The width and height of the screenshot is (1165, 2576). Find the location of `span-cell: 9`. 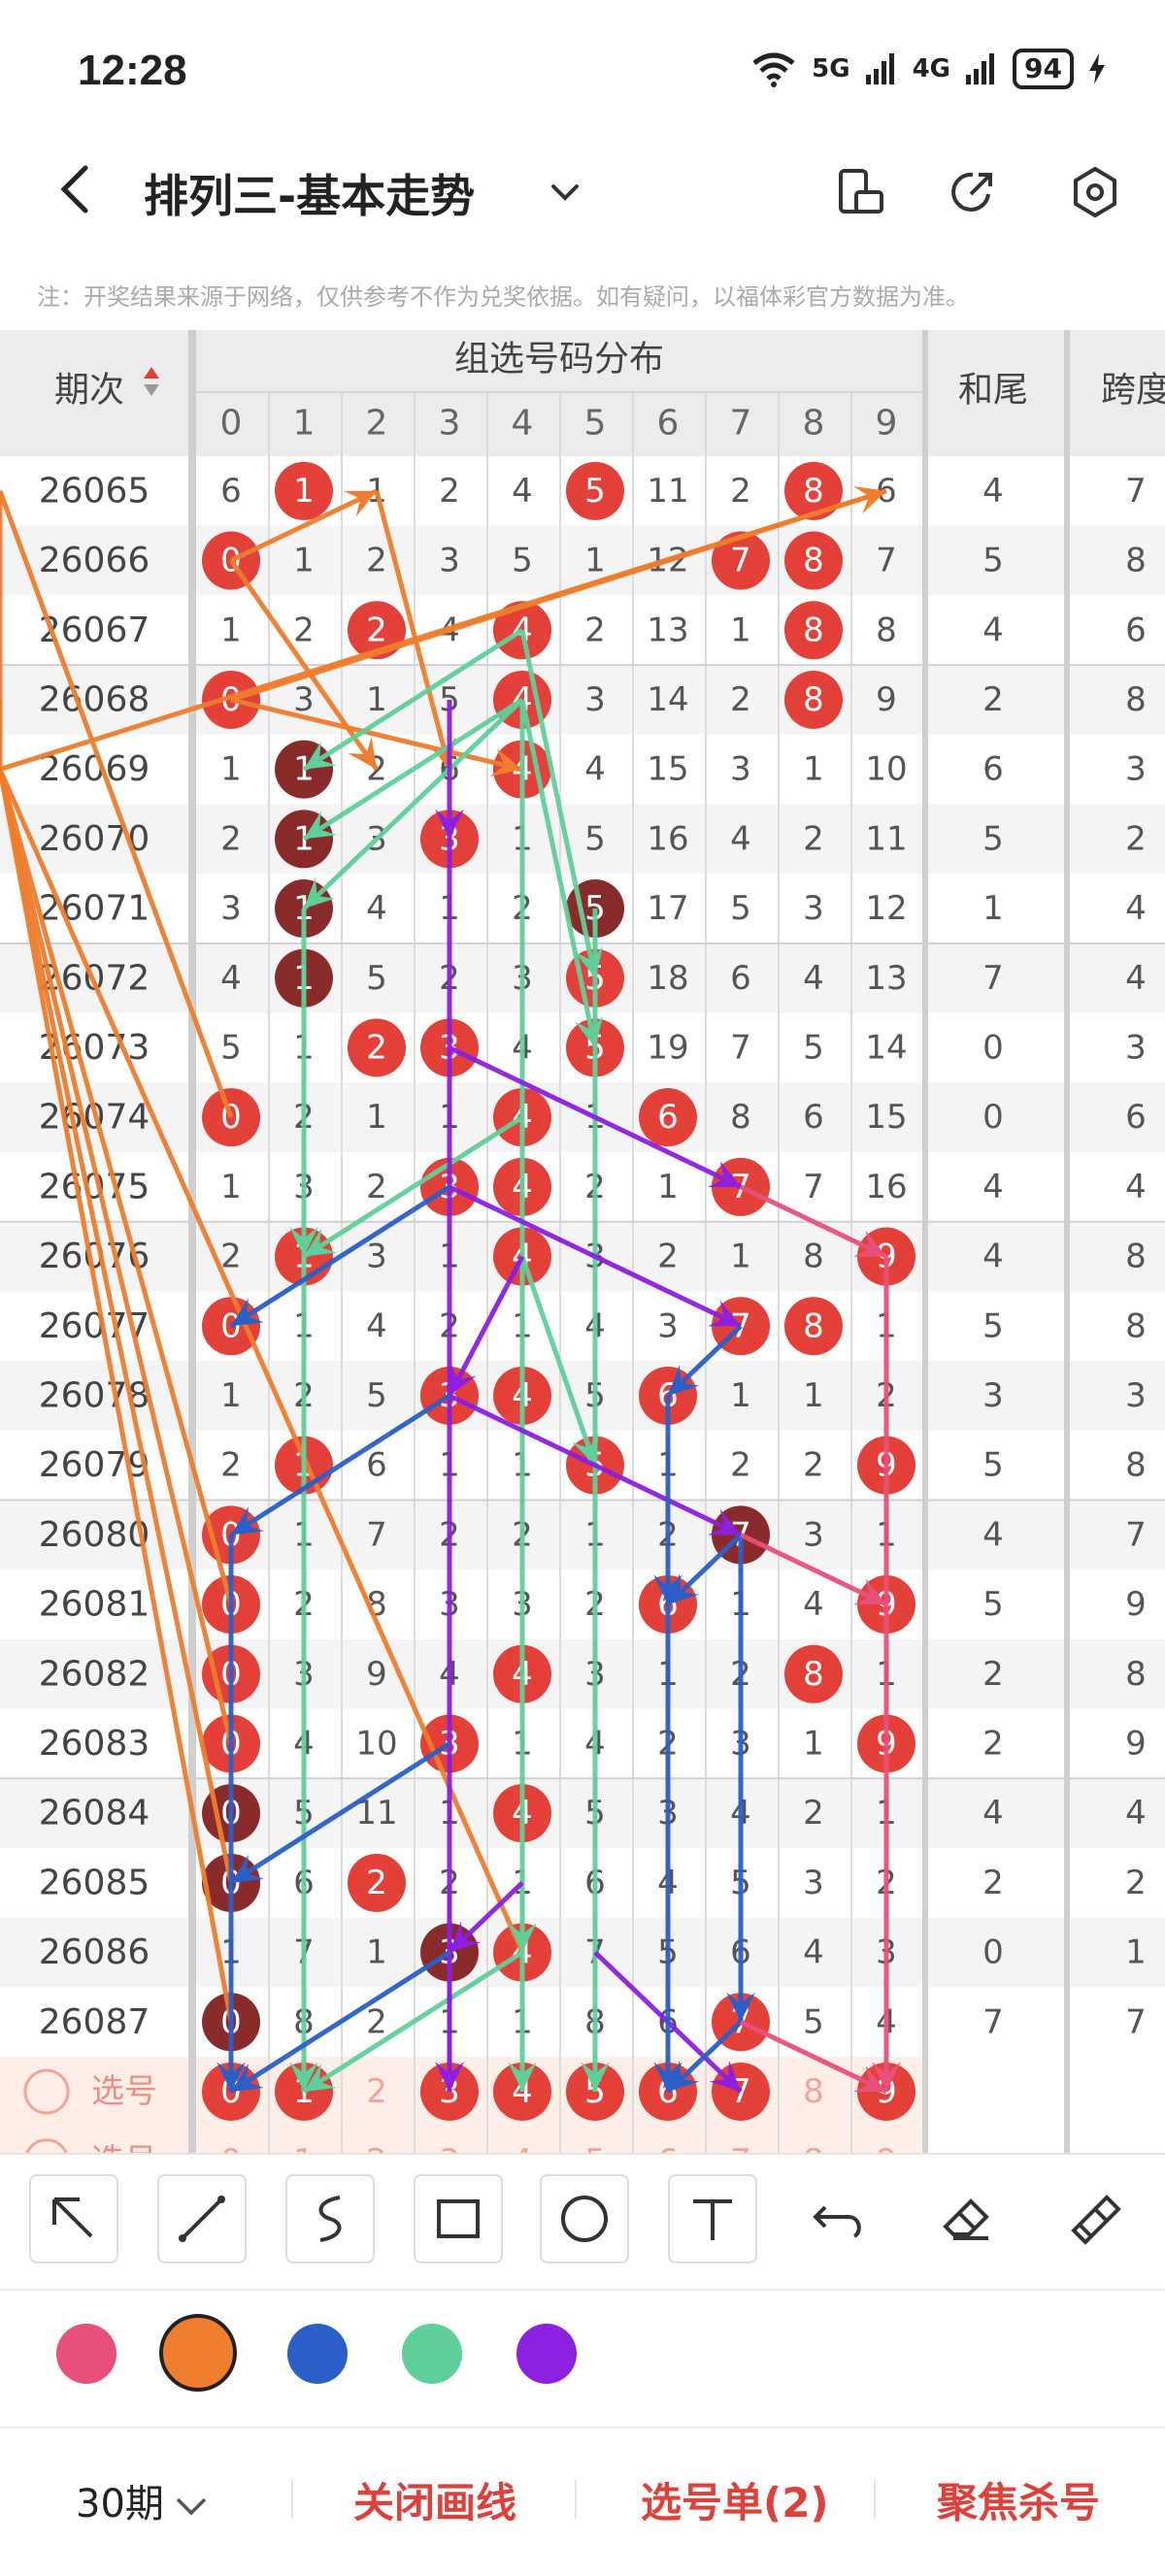

span-cell: 9 is located at coordinates (1136, 1604).